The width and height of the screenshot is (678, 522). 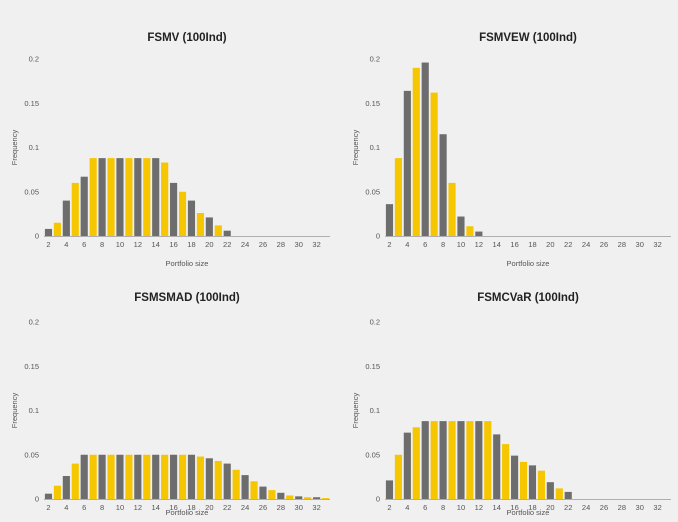 What do you see at coordinates (497, 244) in the screenshot?
I see `x-tick-label: 14` at bounding box center [497, 244].